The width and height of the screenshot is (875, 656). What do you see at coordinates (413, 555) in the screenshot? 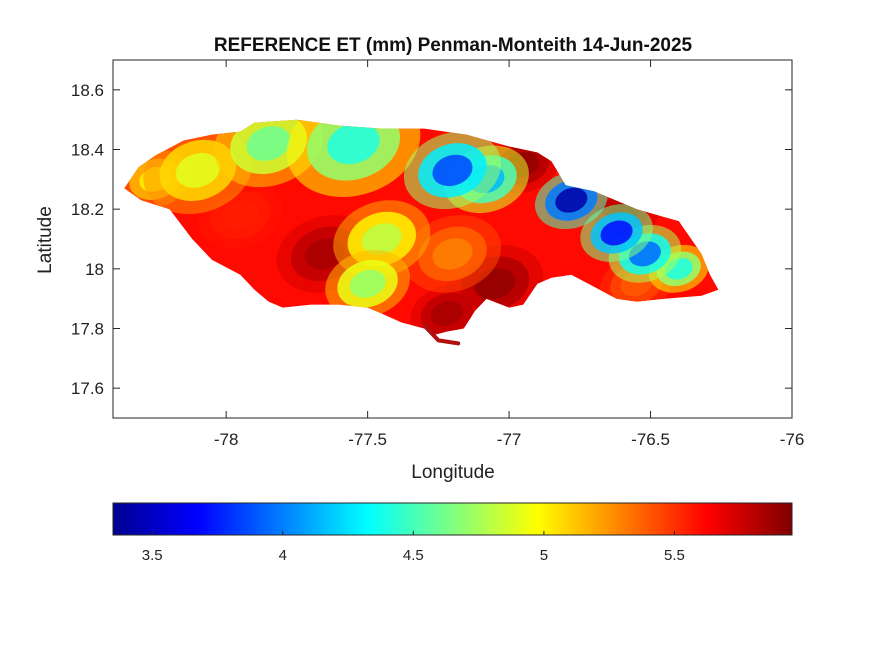
I see `colorbar-tick-label: 4.5` at bounding box center [413, 555].